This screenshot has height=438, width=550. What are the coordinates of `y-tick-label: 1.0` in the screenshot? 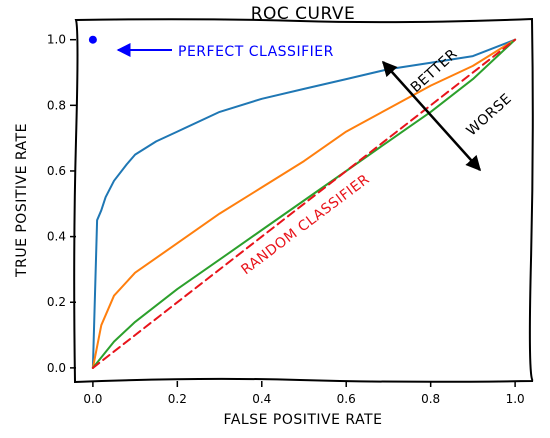 It's located at (56, 40).